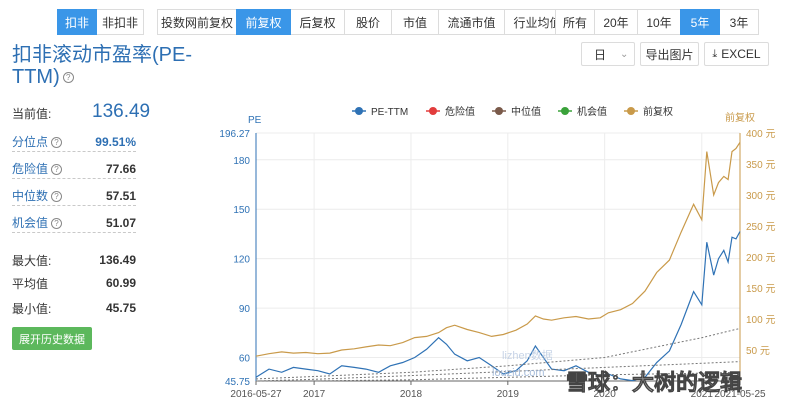  I want to click on series-line-中位值, so click(498, 371).